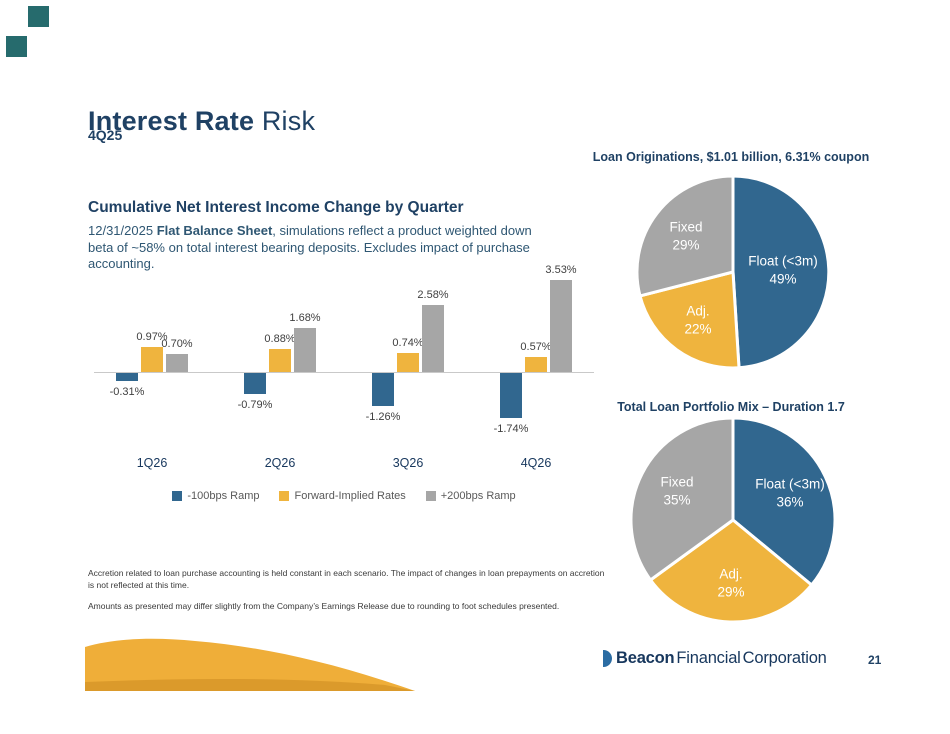 The height and width of the screenshot is (734, 950). I want to click on page-subtitle: 4Q25, so click(105, 135).